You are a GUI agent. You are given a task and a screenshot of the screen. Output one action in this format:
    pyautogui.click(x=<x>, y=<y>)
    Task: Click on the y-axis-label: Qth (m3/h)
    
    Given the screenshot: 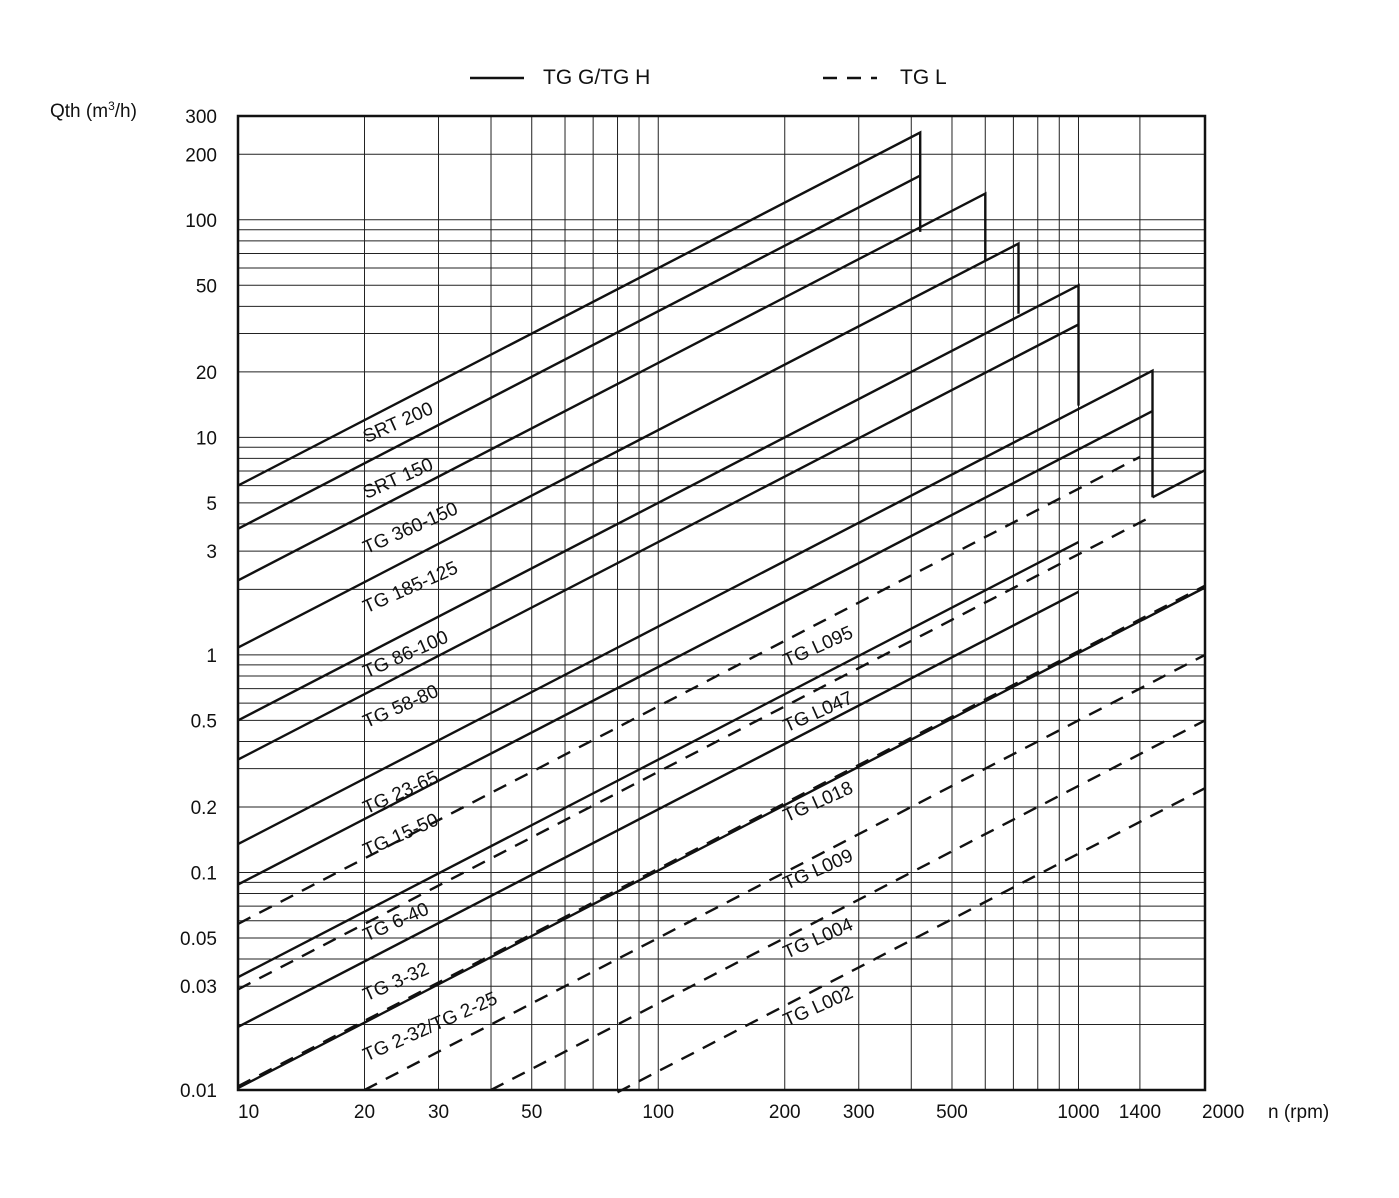 What is the action you would take?
    pyautogui.click(x=93, y=110)
    